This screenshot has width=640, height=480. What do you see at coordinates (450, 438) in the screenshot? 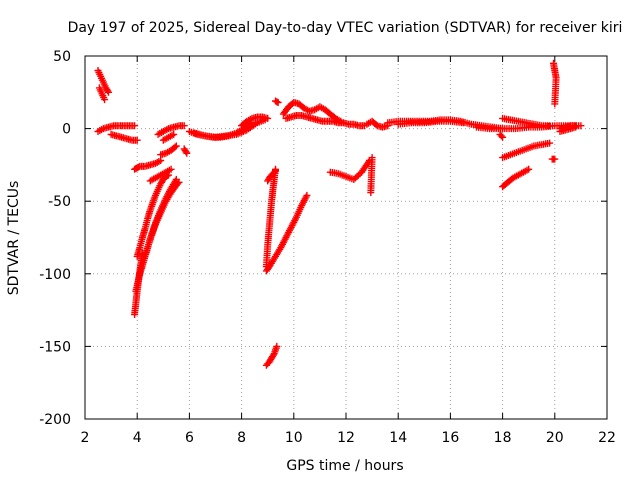
I see `x-tick-label: 16` at bounding box center [450, 438].